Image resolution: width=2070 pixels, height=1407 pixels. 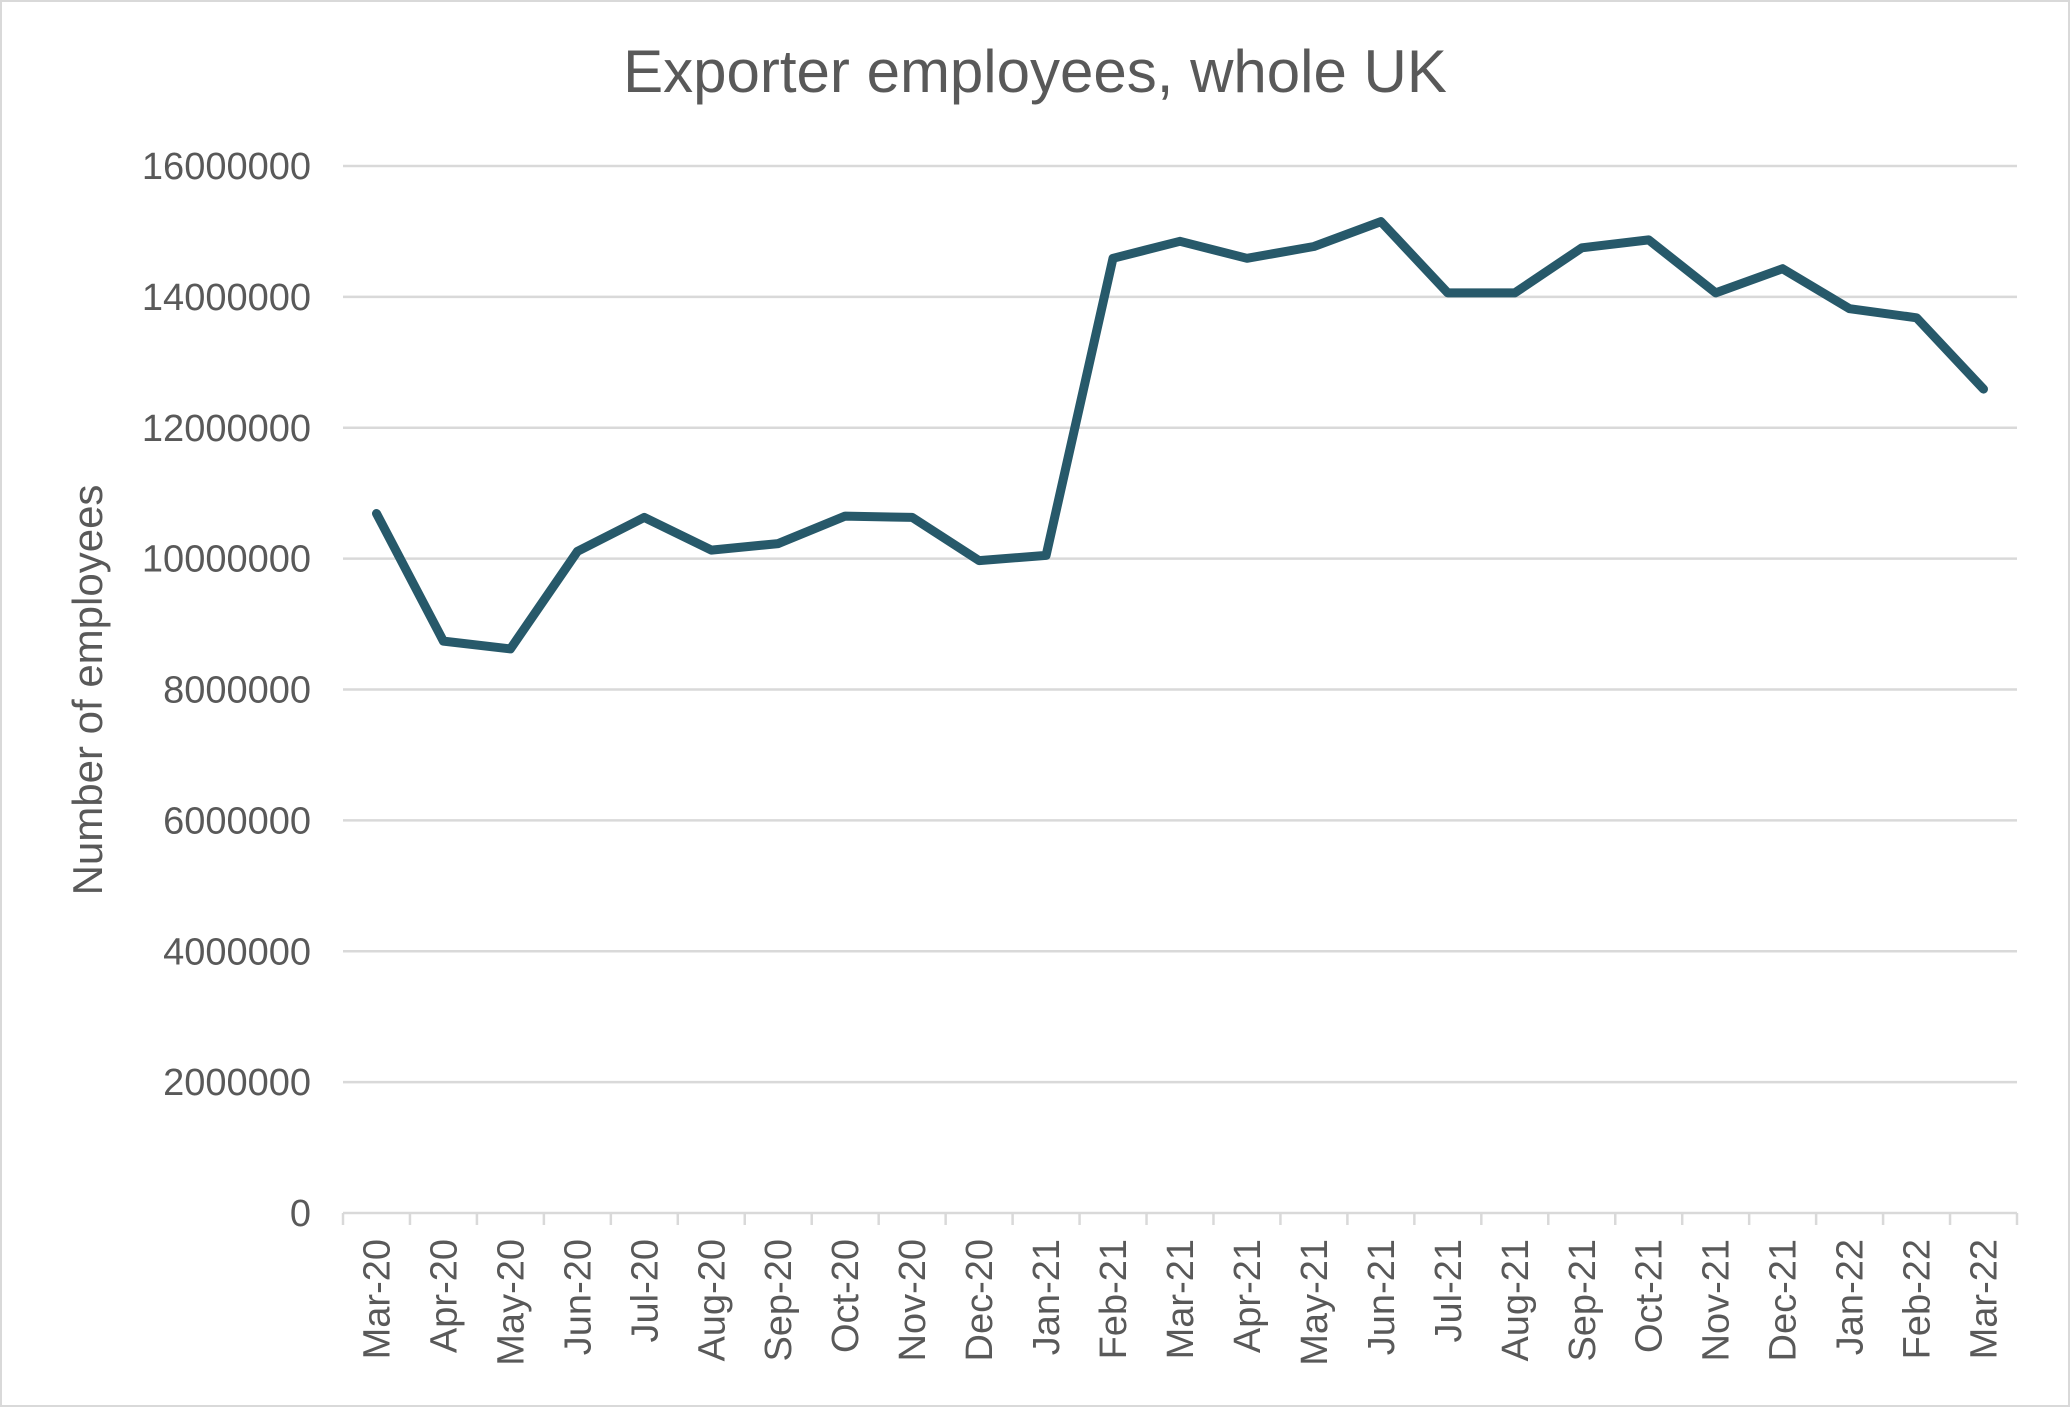 What do you see at coordinates (1918, 1299) in the screenshot?
I see `x-tick-label: Feb-22` at bounding box center [1918, 1299].